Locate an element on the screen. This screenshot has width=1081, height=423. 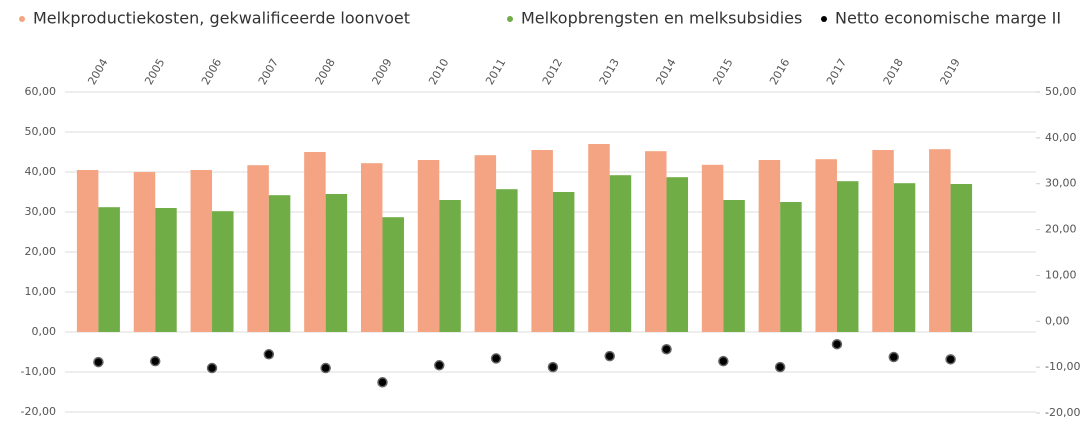
x-tick-label: 2006 is located at coordinates (211, 71).